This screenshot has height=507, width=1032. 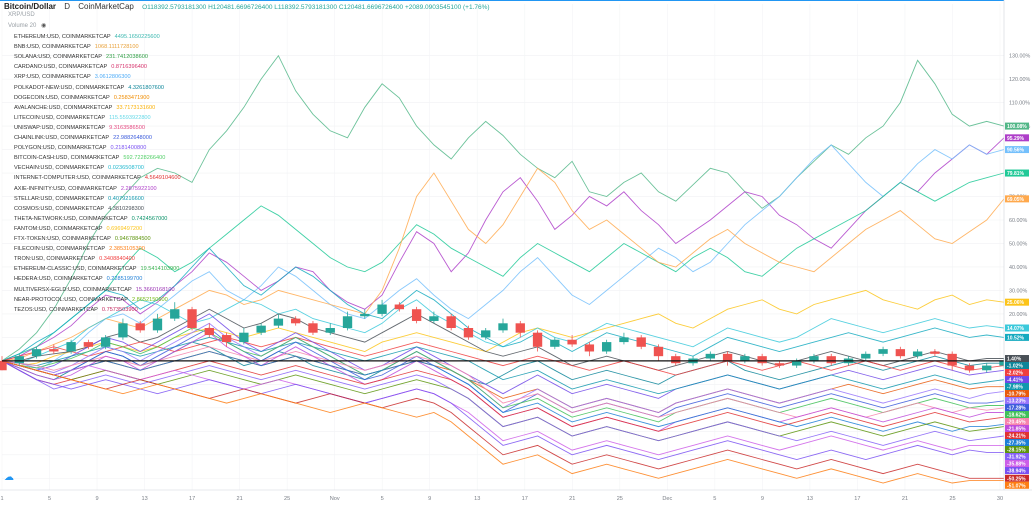 What do you see at coordinates (1016, 444) in the screenshot?
I see `end-label: -27.35%` at bounding box center [1016, 444].